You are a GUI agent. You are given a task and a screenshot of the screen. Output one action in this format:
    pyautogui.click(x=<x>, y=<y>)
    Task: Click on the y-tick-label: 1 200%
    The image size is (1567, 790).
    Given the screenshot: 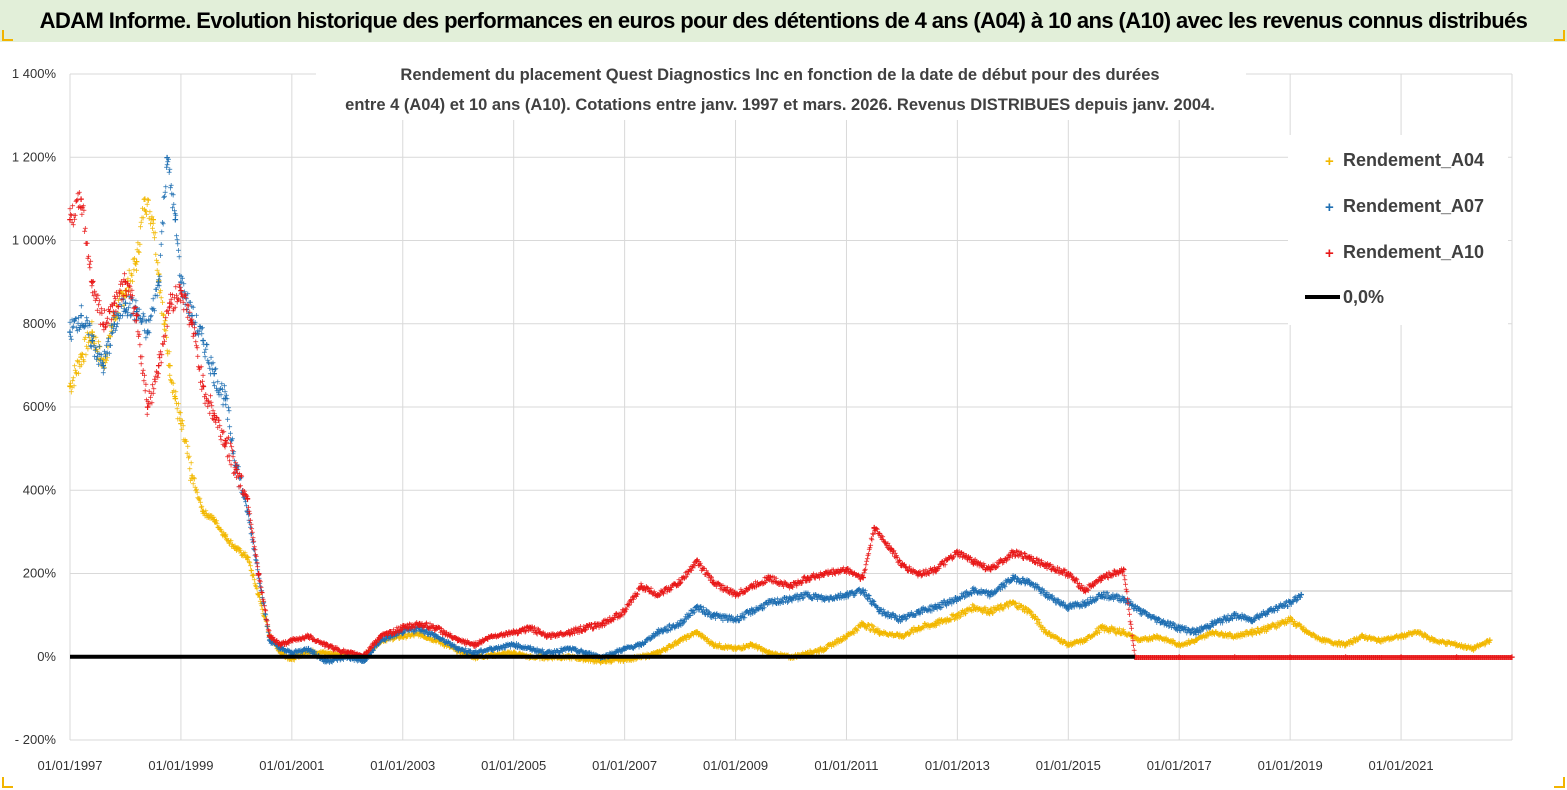 What is the action you would take?
    pyautogui.click(x=34, y=156)
    